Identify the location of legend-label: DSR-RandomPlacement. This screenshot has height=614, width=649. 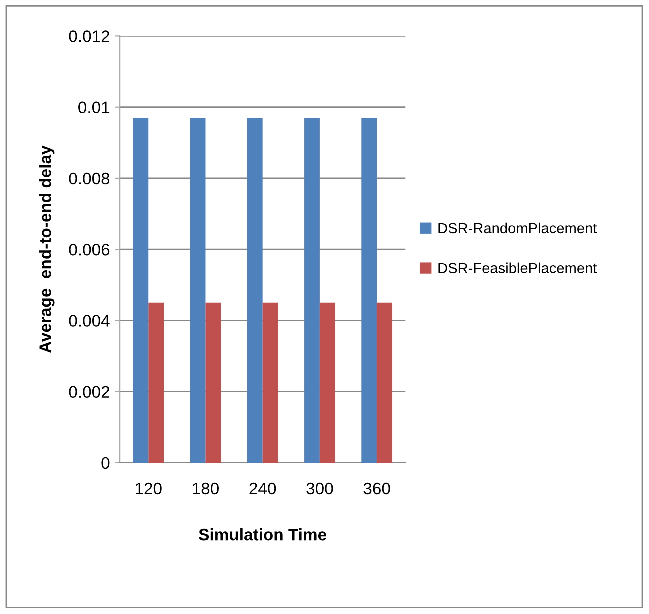
(518, 228).